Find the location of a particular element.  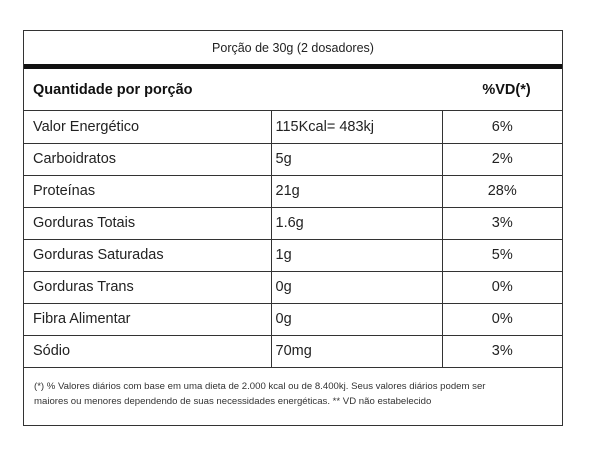

nutrient-amount: 70mg is located at coordinates (357, 351).